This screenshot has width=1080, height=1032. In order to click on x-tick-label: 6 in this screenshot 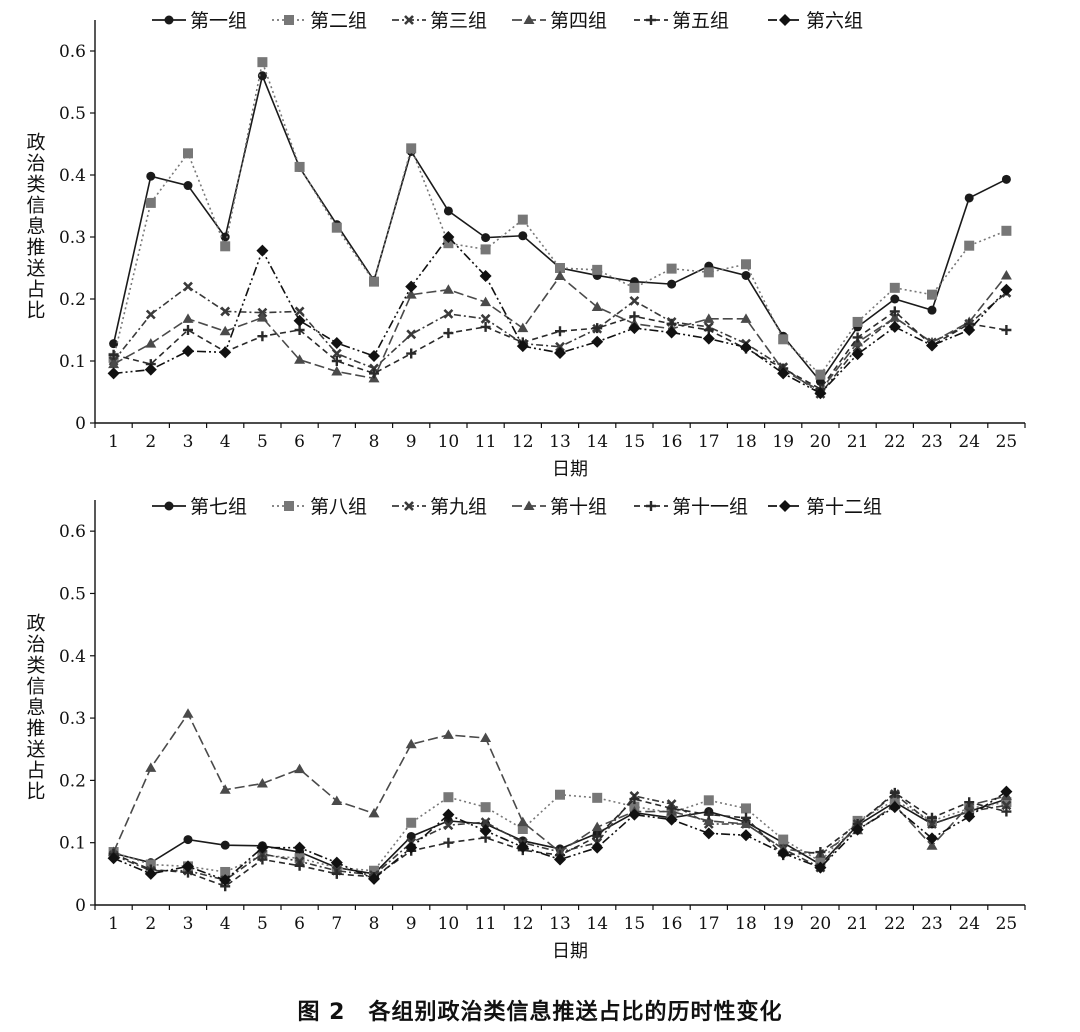, I will do `click(299, 442)`.